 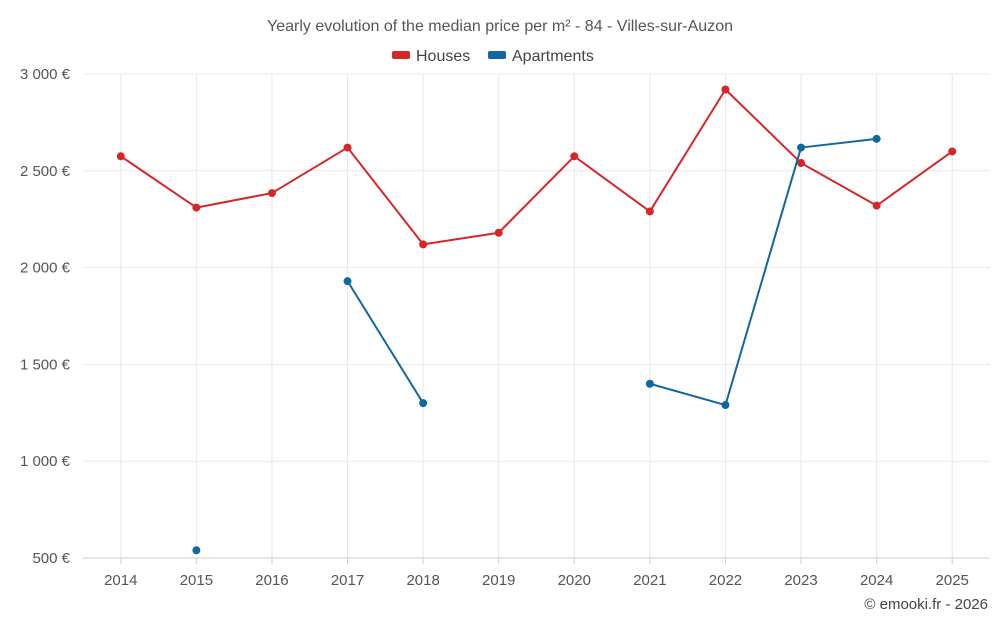 I want to click on houses-point-2023, so click(x=801, y=163).